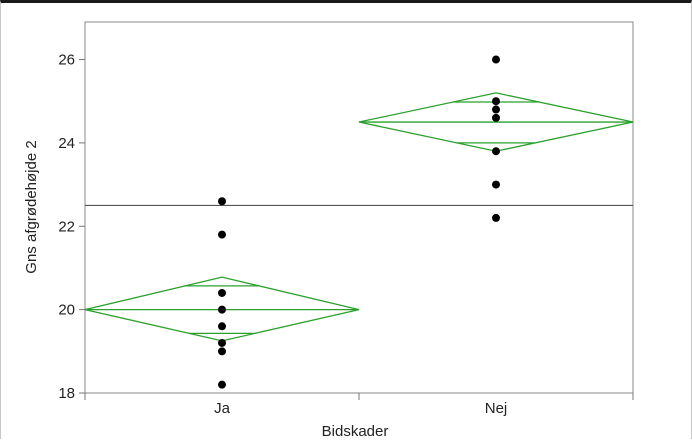  I want to click on x-tick-label: Ja, so click(222, 408).